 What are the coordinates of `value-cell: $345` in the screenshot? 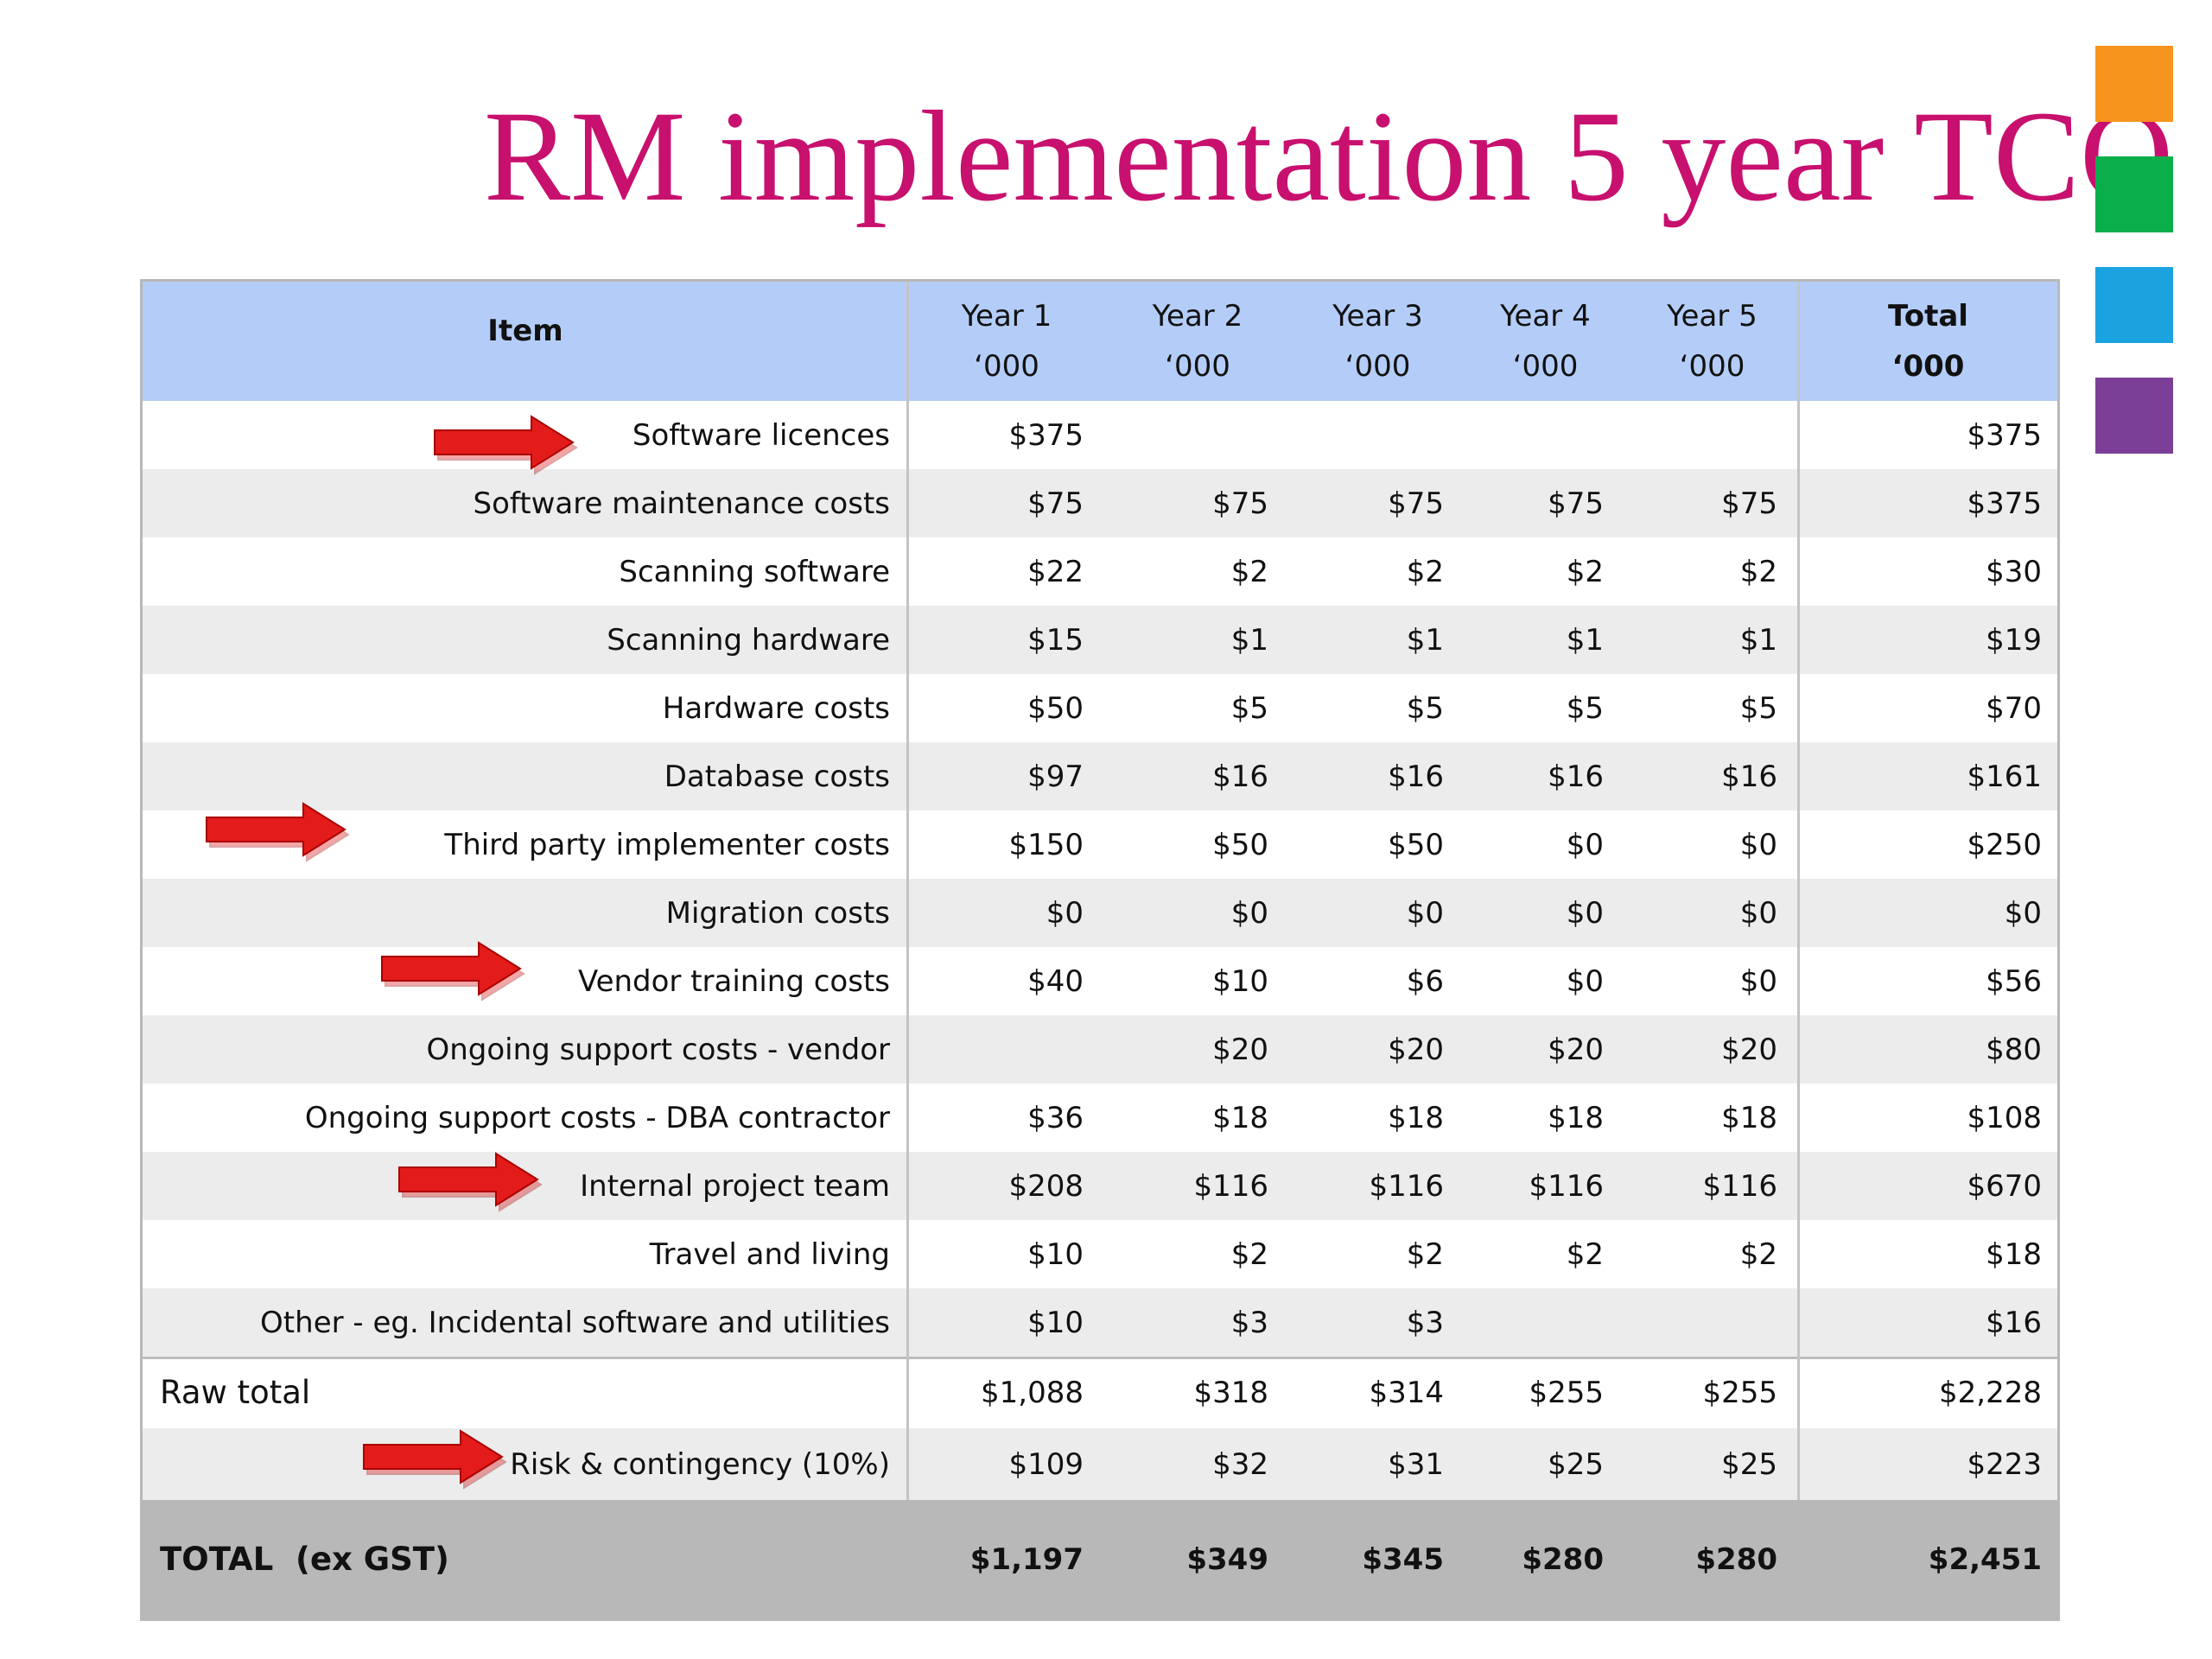 It's located at (1403, 1559).